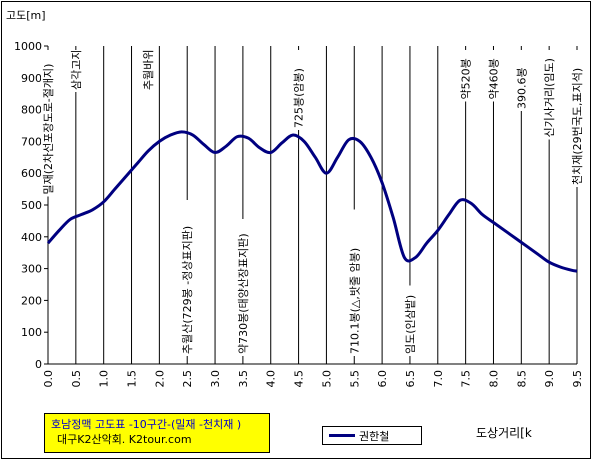 The width and height of the screenshot is (593, 461). I want to click on y-axis-title: 고도[m], so click(26, 15).